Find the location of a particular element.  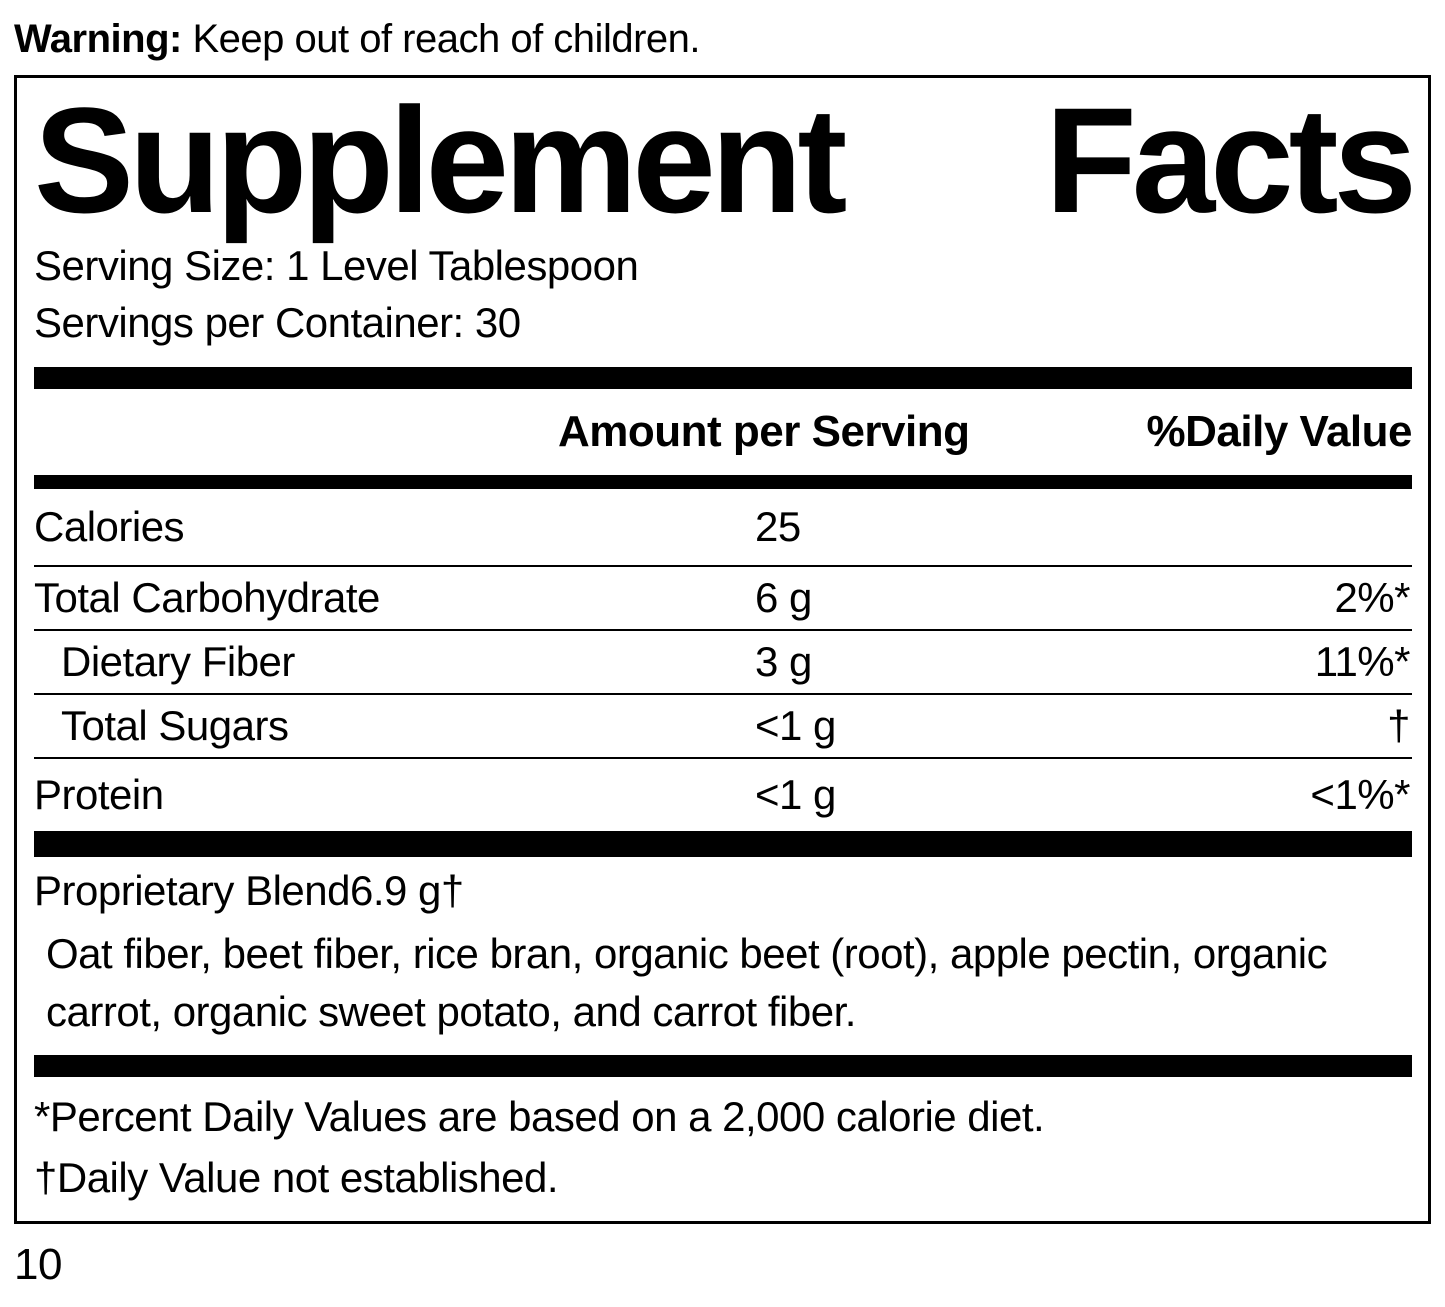

row-amount: 25 is located at coordinates (778, 527).